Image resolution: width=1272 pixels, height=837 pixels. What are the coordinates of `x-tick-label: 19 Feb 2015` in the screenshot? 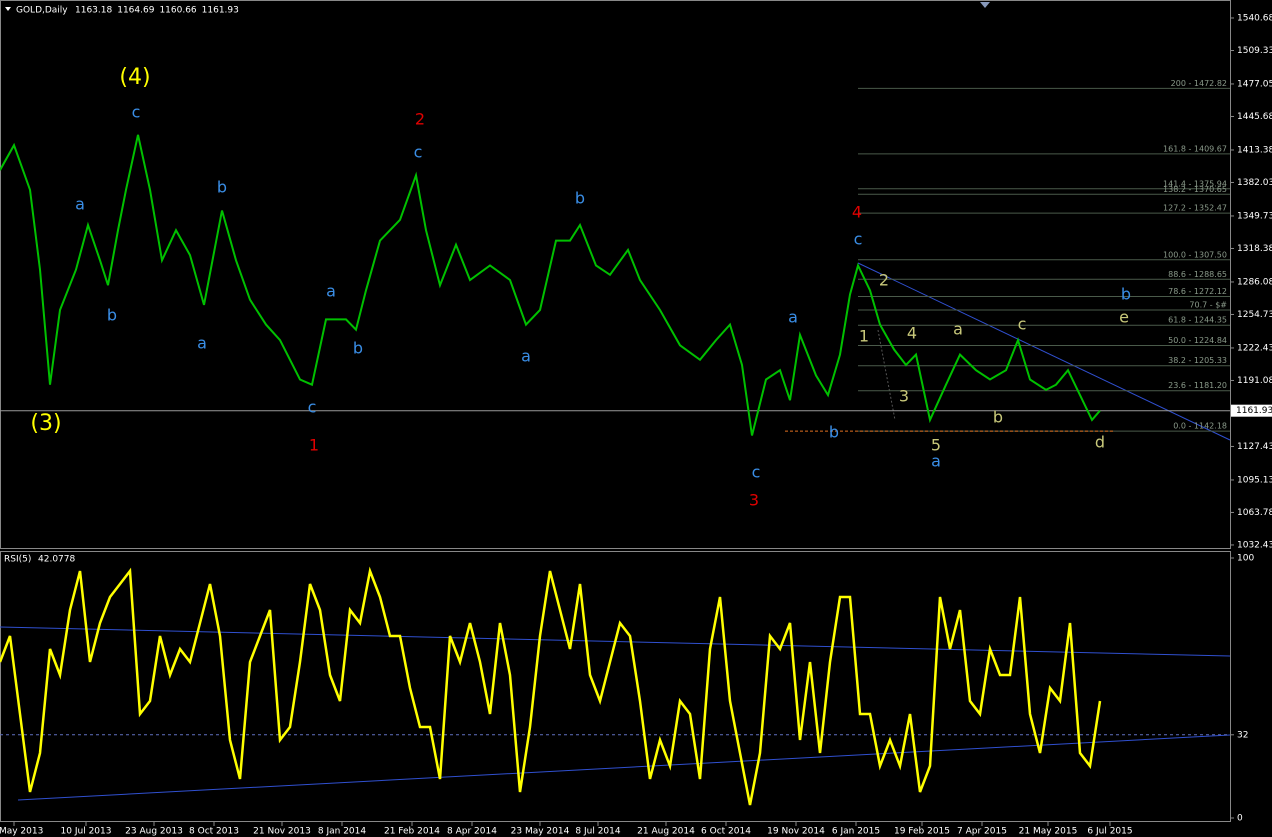 It's located at (922, 832).